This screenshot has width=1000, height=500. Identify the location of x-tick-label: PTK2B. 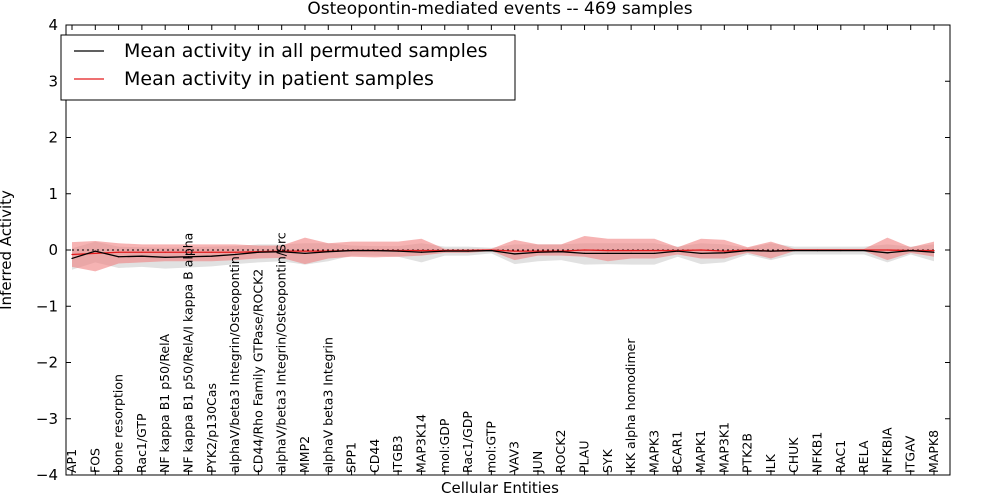
(747, 453).